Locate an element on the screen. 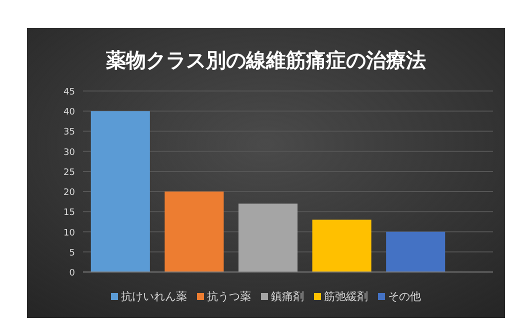  y-tick-label: 20 is located at coordinates (70, 193).